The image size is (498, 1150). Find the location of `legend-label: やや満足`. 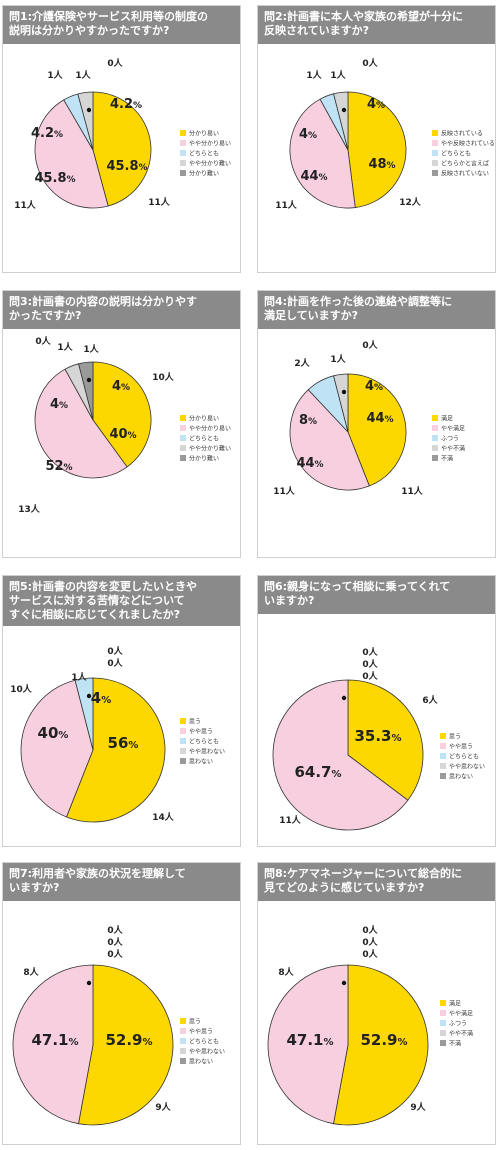

legend-label: やや満足 is located at coordinates (461, 1014).